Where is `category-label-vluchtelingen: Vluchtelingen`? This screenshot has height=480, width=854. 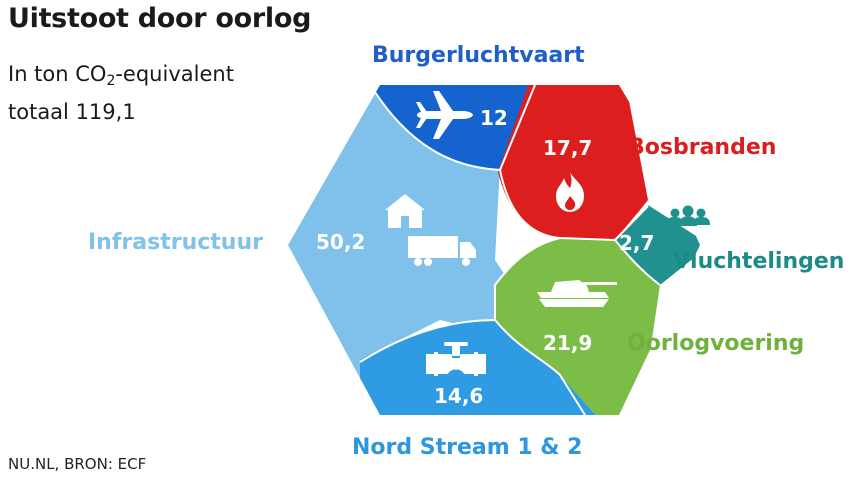 category-label-vluchtelingen: Vluchtelingen is located at coordinates (758, 261).